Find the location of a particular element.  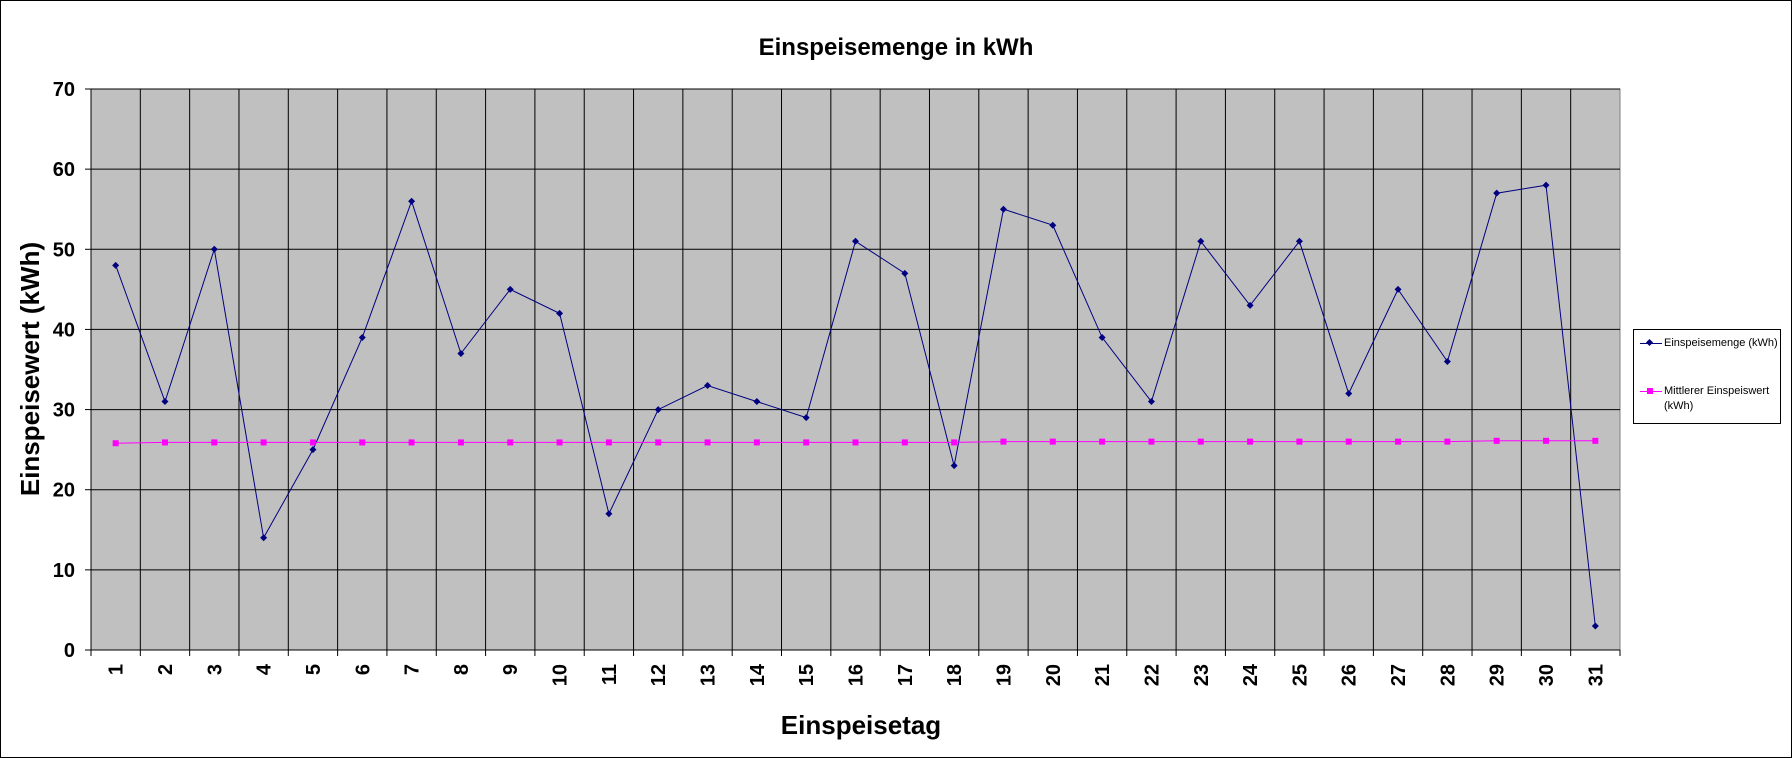

x-tick-label: 7 is located at coordinates (413, 669).